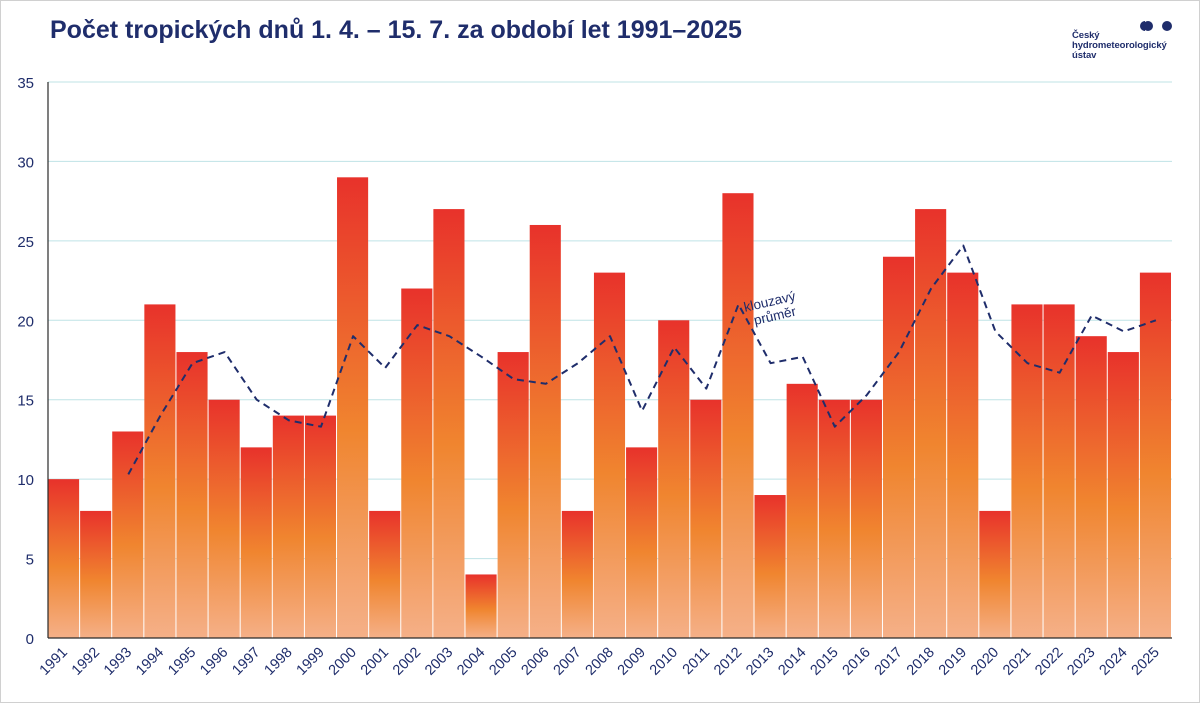 Image resolution: width=1200 pixels, height=703 pixels. What do you see at coordinates (857, 662) in the screenshot?
I see `x-tick-label: 2016` at bounding box center [857, 662].